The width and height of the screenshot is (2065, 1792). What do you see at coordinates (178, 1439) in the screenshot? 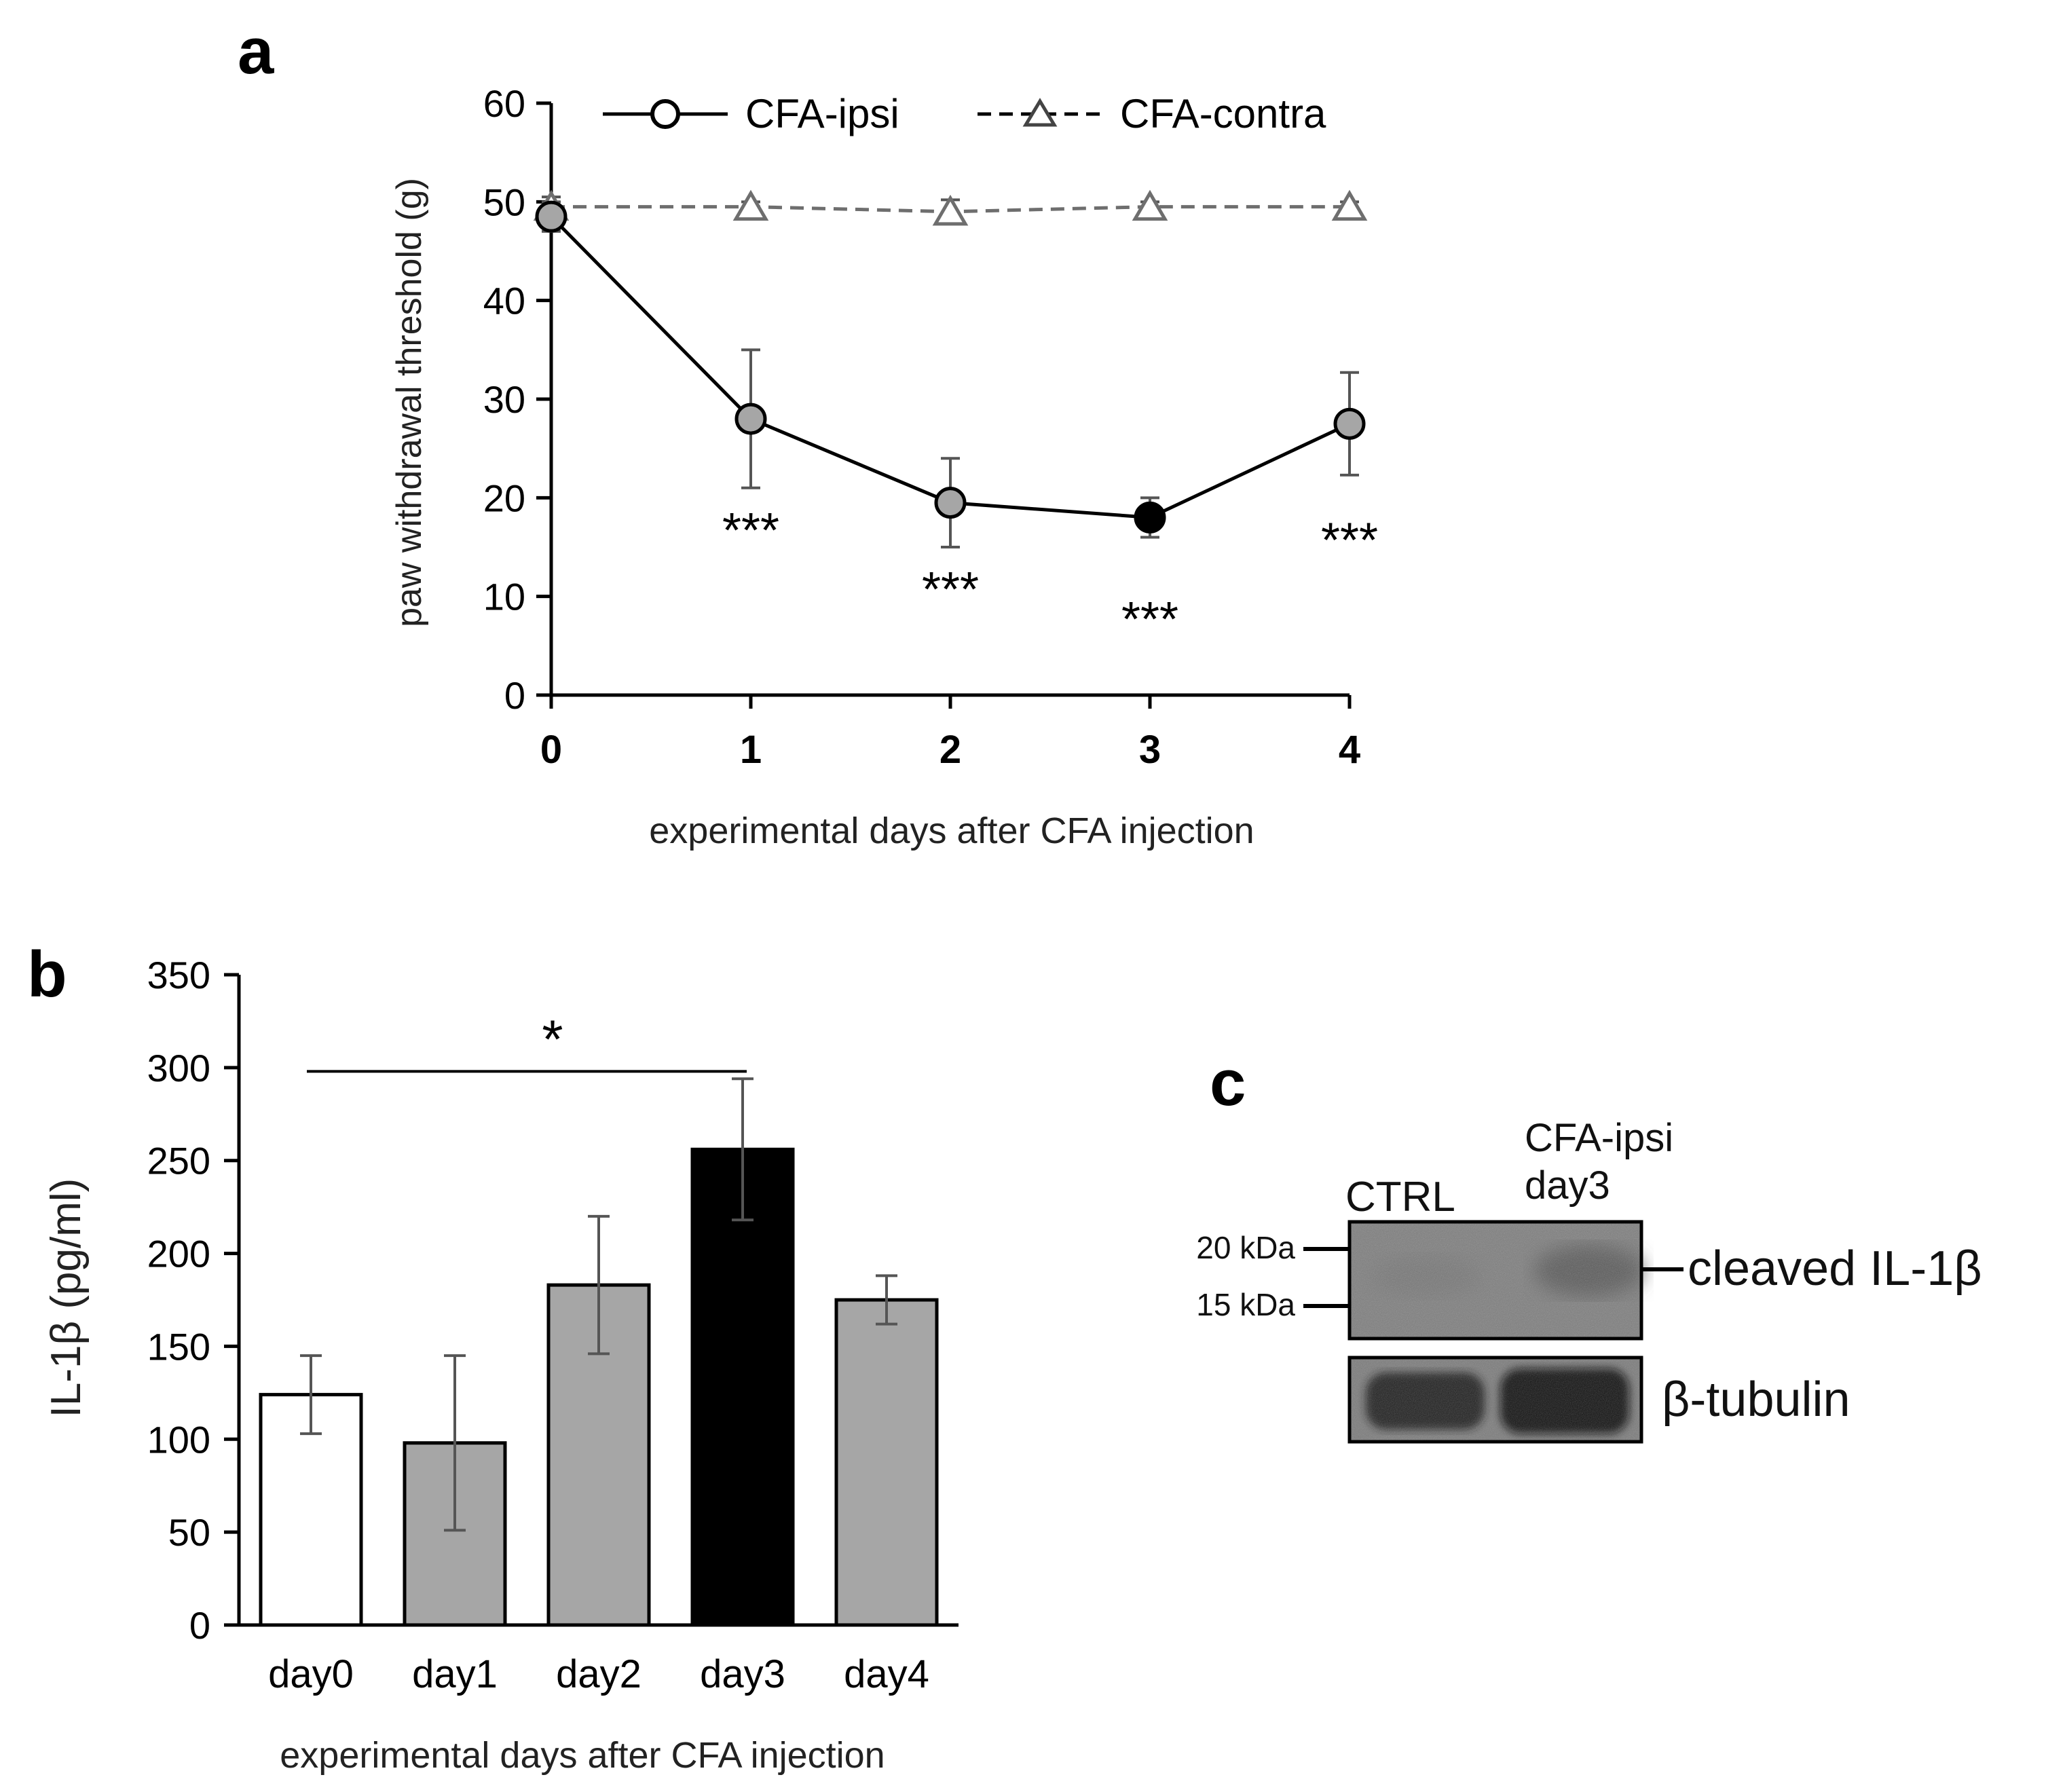
I see `panel-b-y-tick-label: 100` at bounding box center [178, 1439].